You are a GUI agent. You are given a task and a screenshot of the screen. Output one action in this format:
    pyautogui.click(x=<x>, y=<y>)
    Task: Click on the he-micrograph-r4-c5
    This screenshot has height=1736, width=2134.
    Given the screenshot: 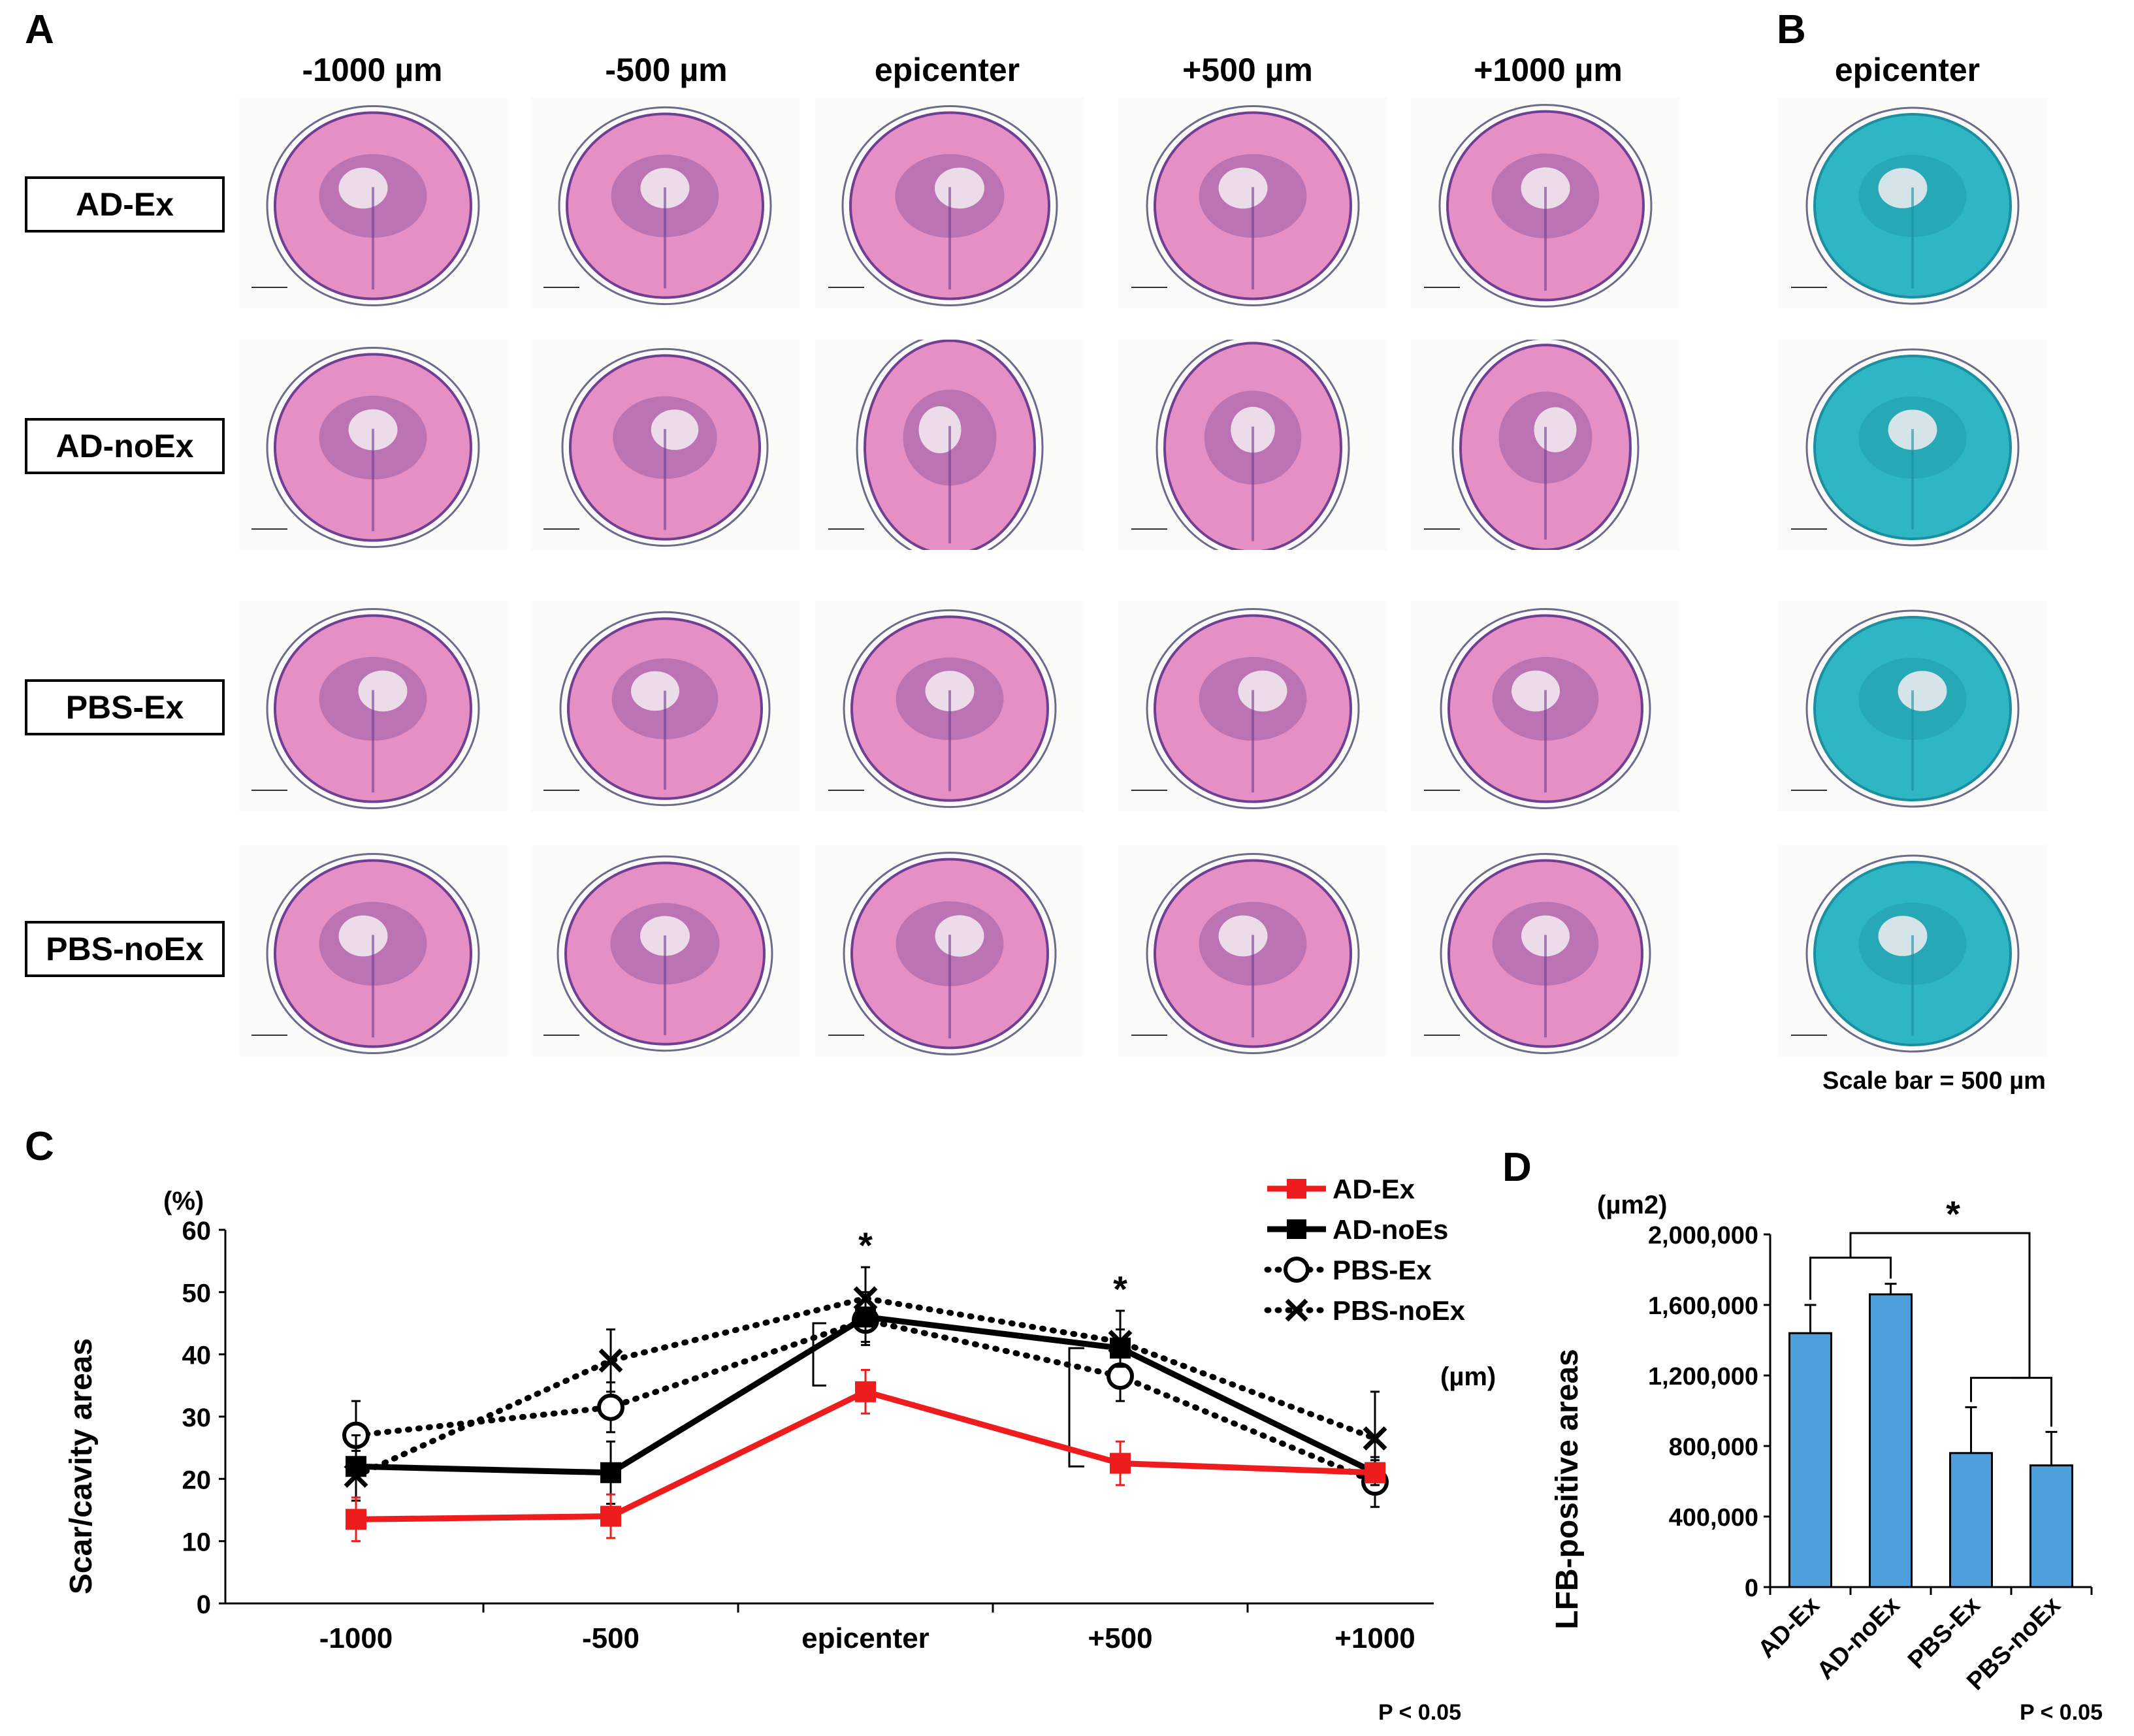 What is the action you would take?
    pyautogui.click(x=1545, y=951)
    